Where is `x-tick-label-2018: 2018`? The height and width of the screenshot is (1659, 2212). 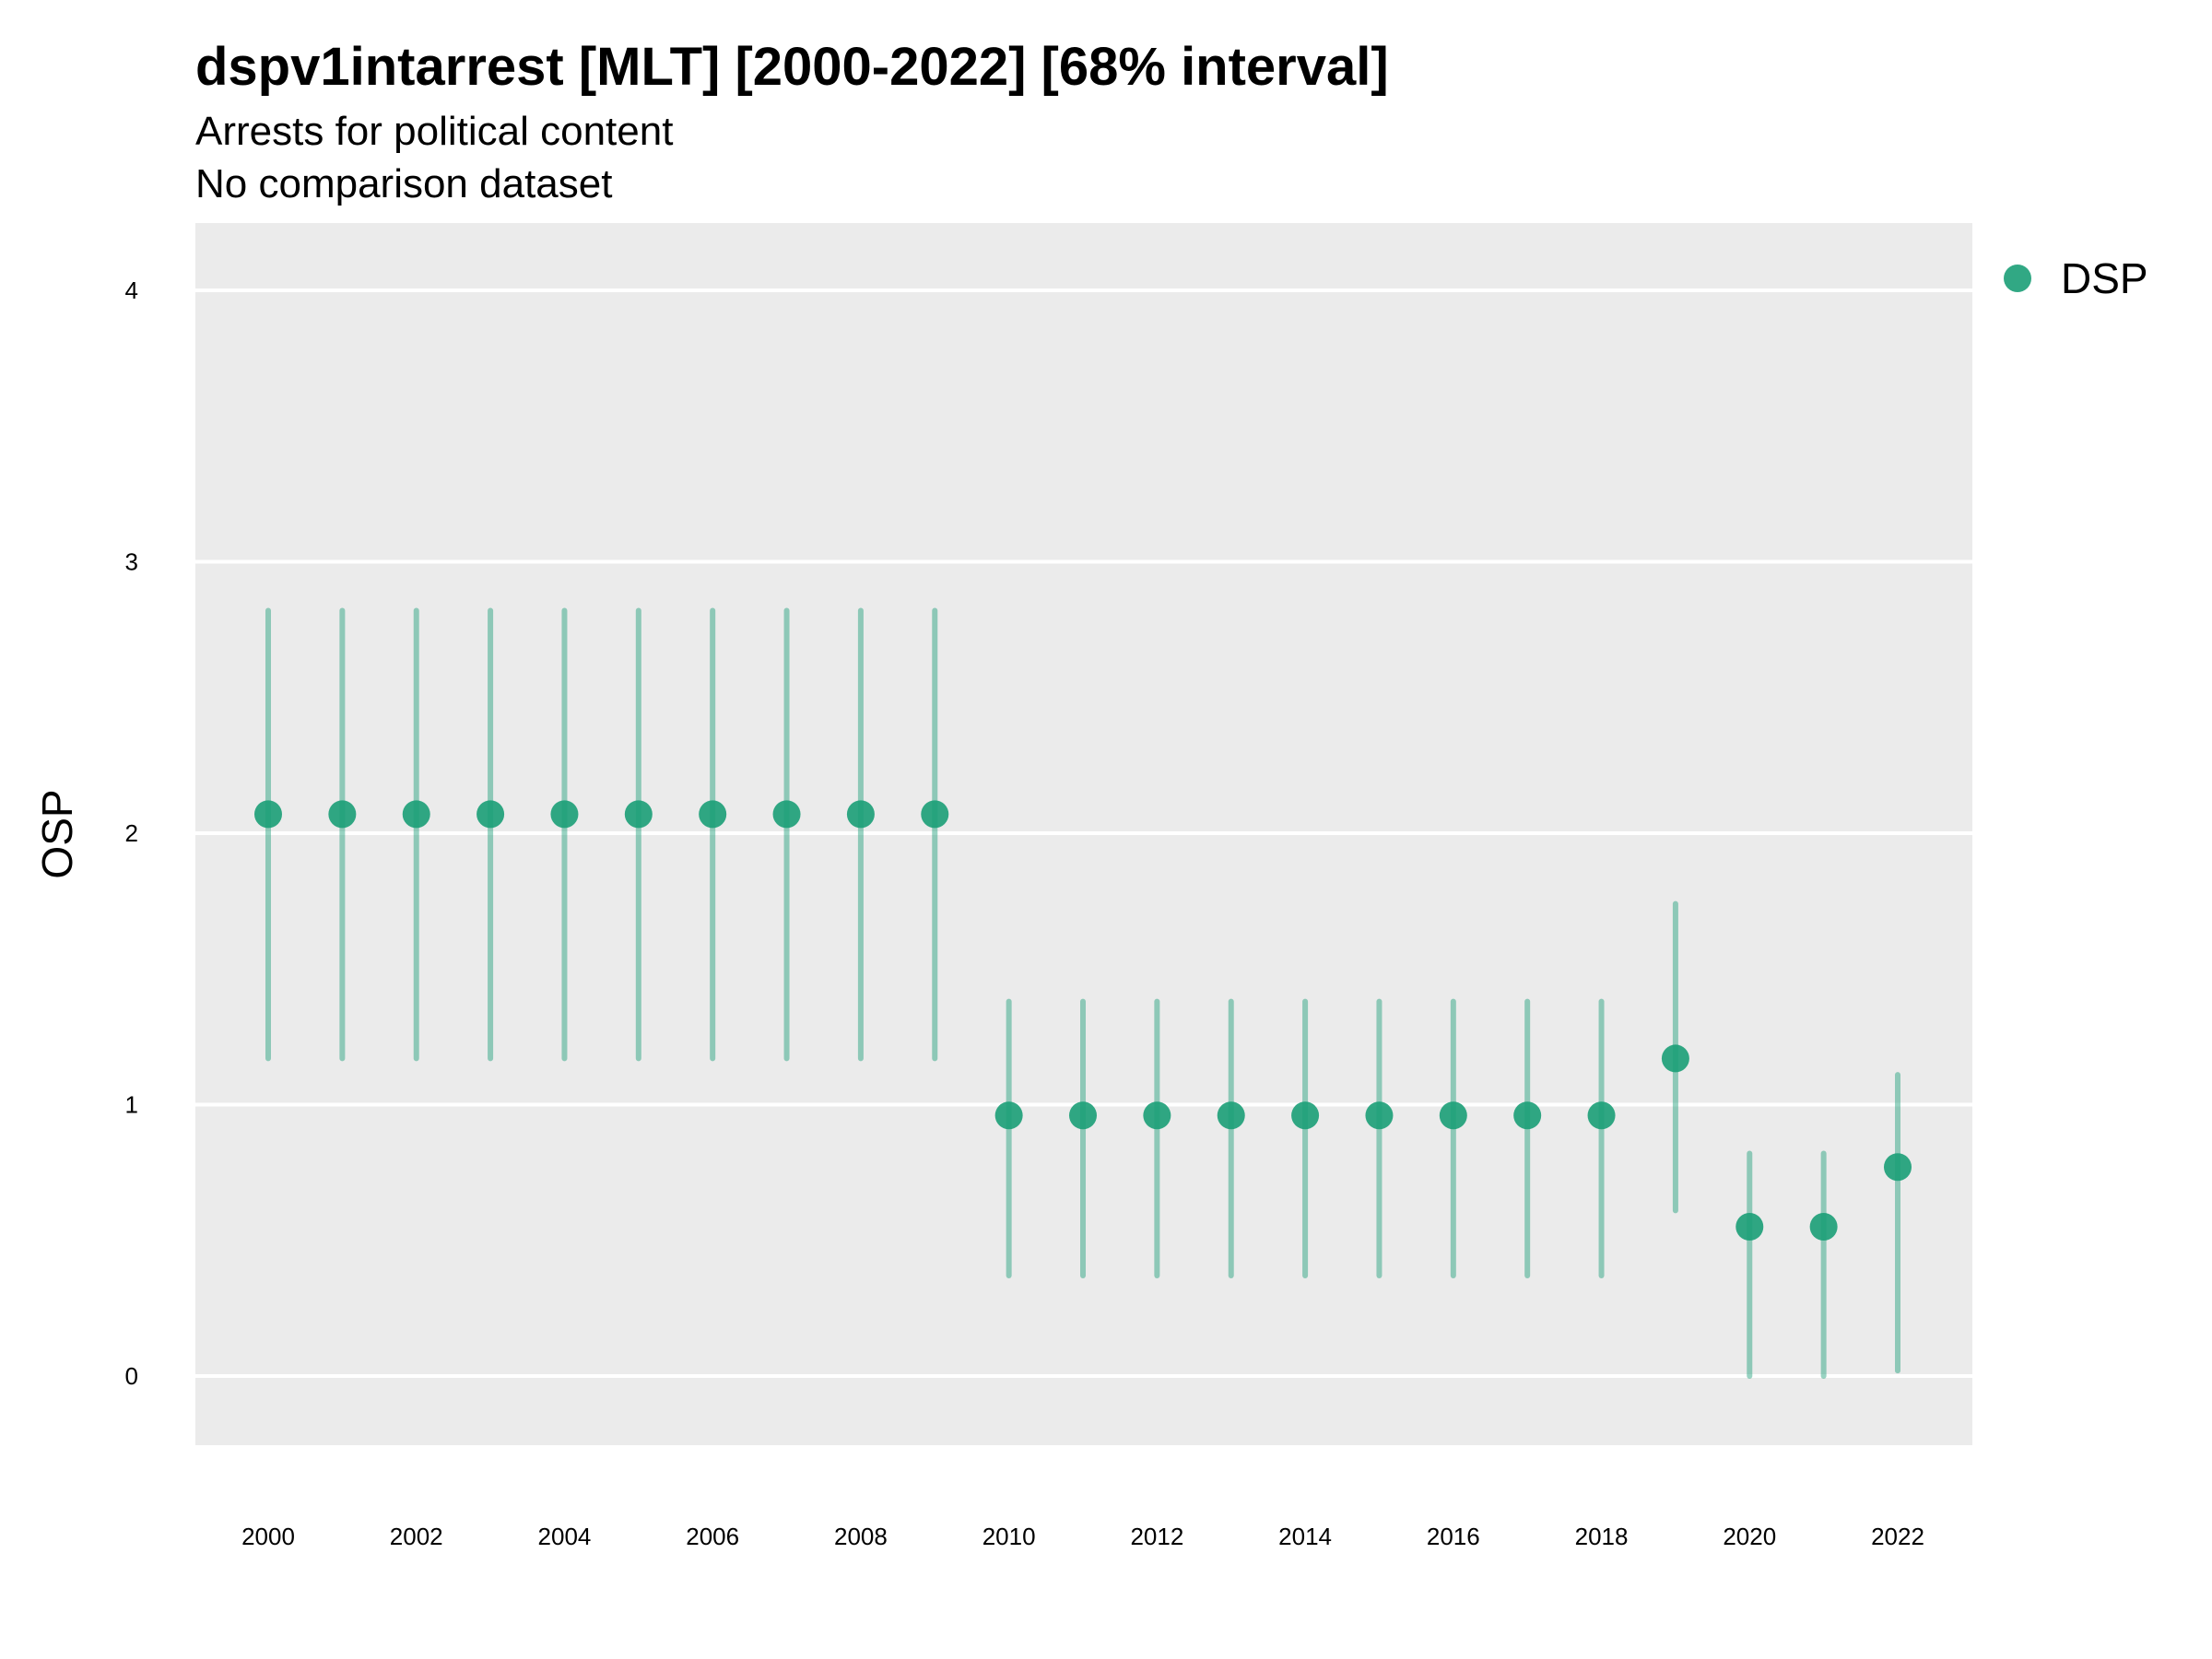 x-tick-label-2018: 2018 is located at coordinates (1602, 1536).